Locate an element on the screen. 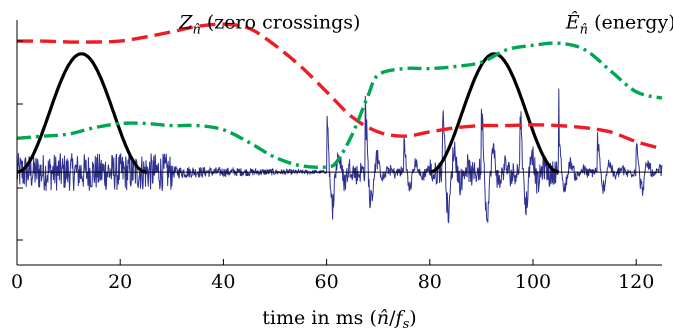 The height and width of the screenshot is (336, 673). x-tick-label-80: 80 is located at coordinates (430, 282).